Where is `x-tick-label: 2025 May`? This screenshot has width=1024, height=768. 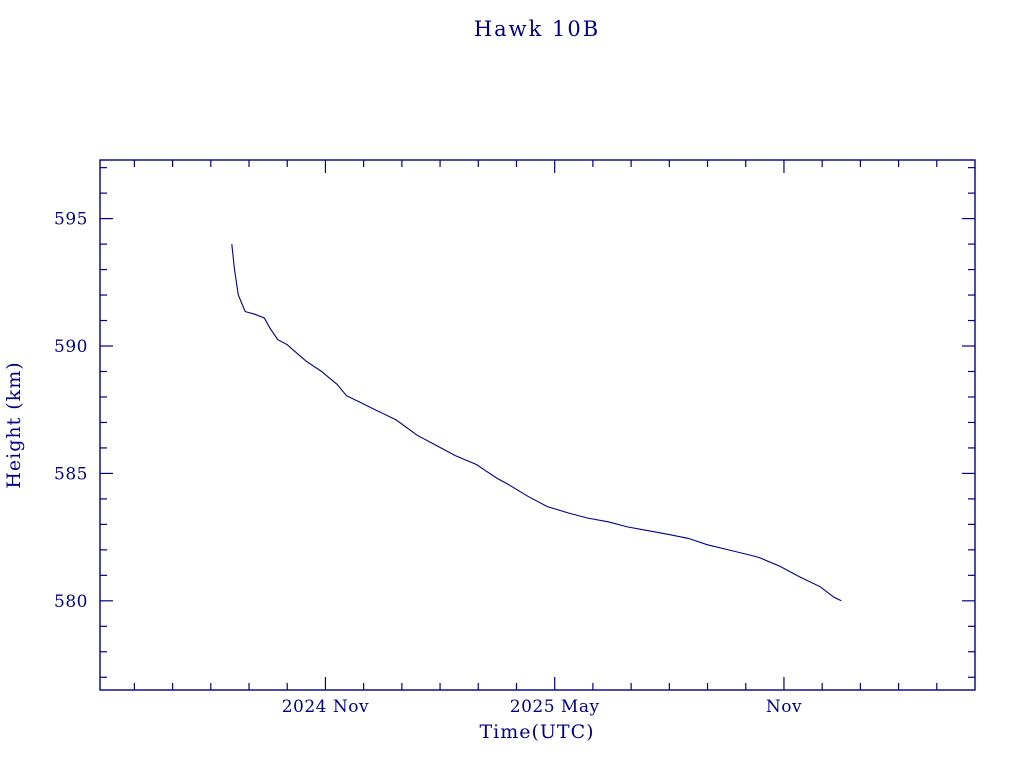
x-tick-label: 2025 May is located at coordinates (555, 707).